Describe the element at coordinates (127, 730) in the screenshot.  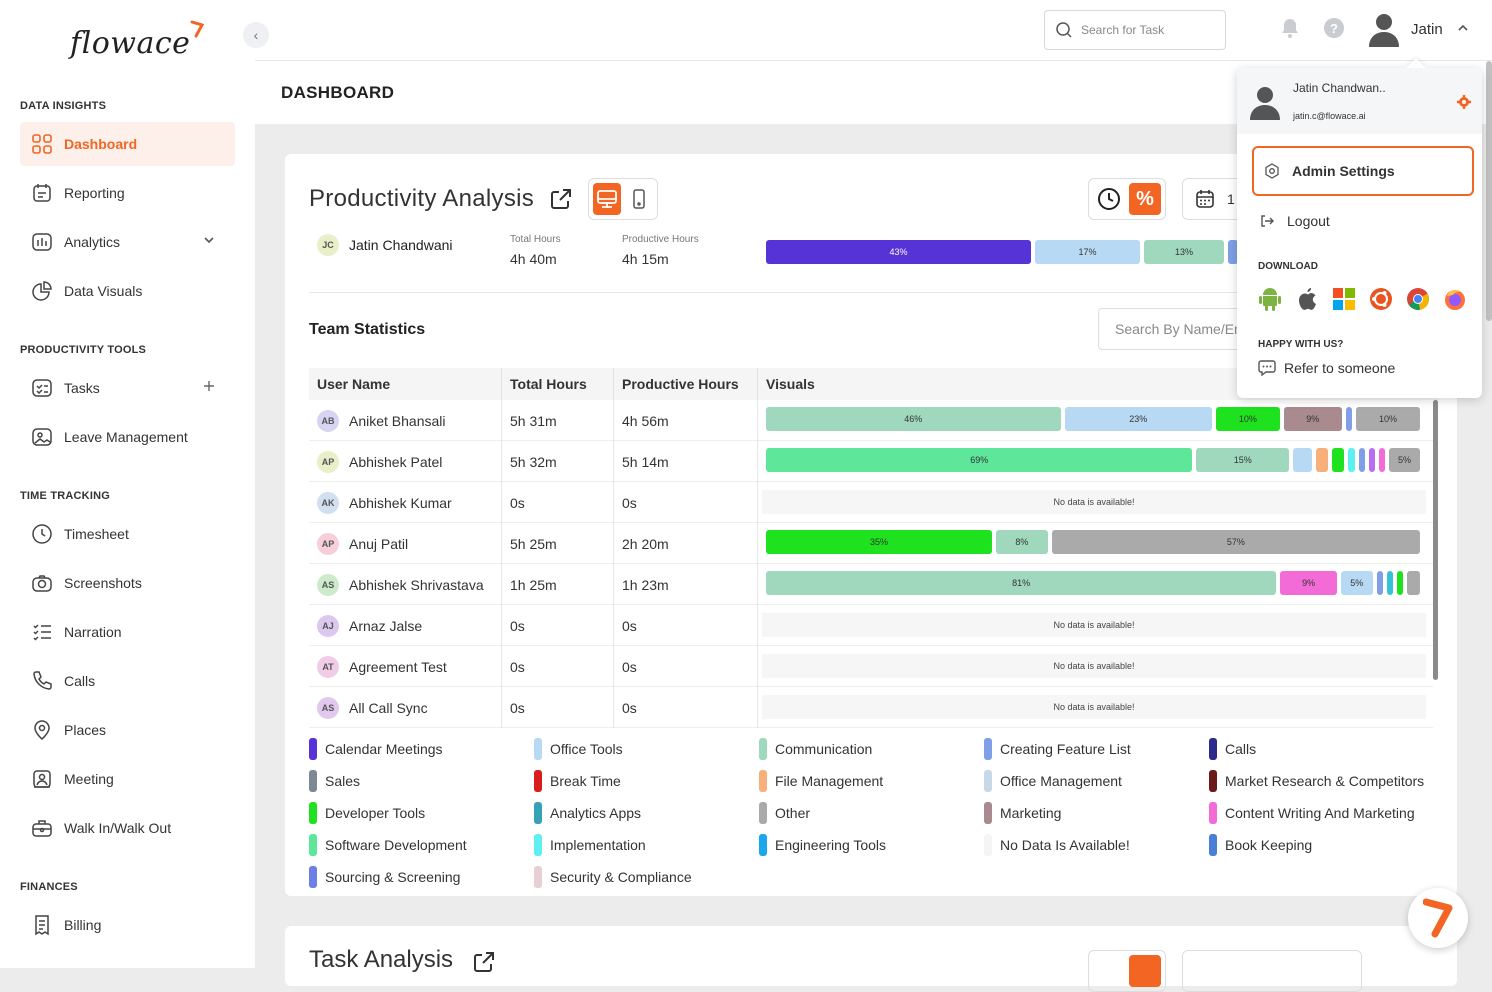
I see `sidebar-item-places: Places` at that location.